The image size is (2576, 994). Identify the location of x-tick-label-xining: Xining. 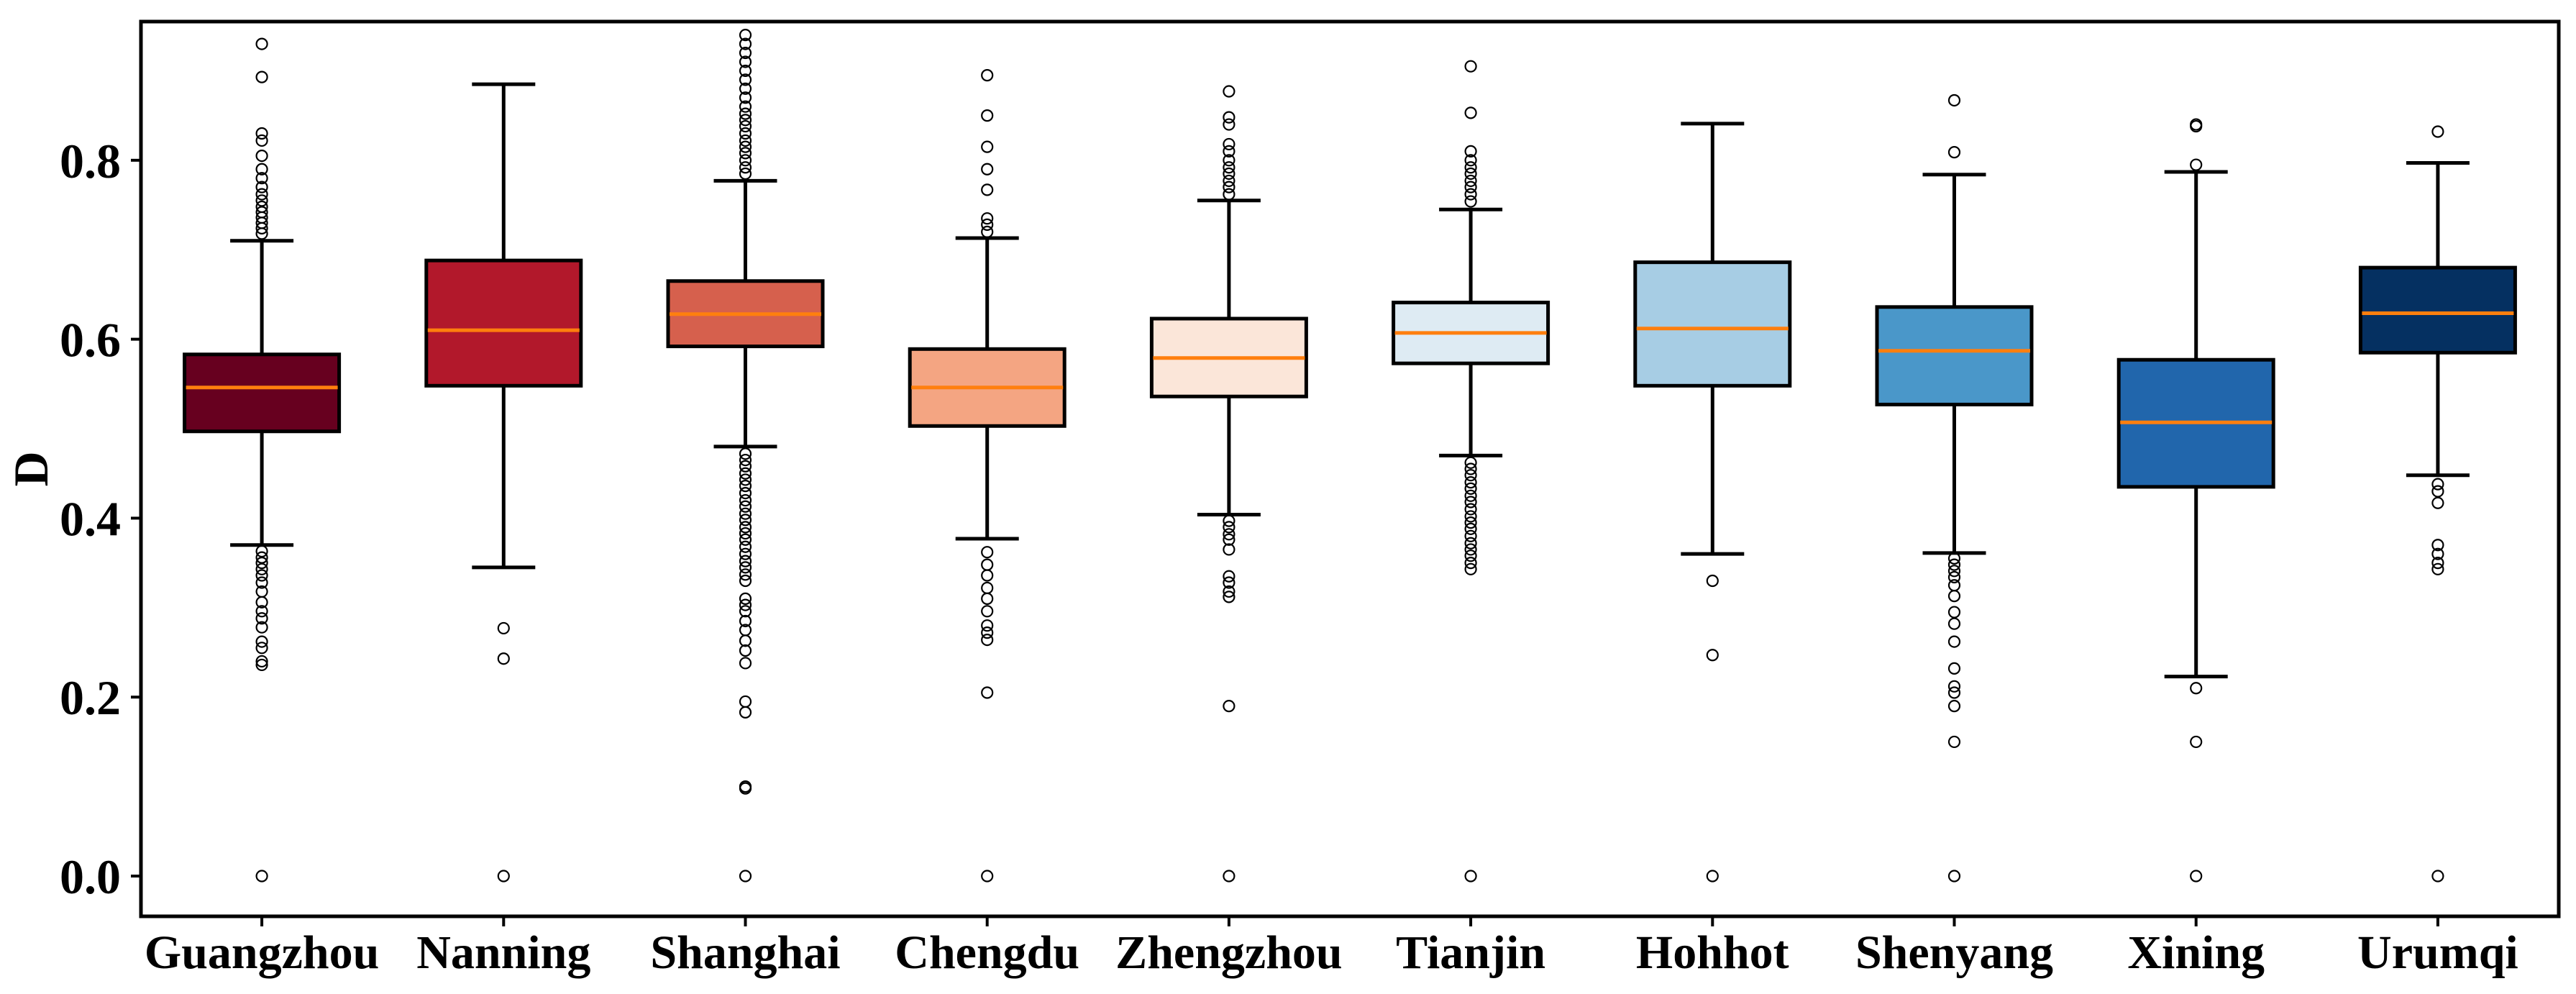
(2196, 952).